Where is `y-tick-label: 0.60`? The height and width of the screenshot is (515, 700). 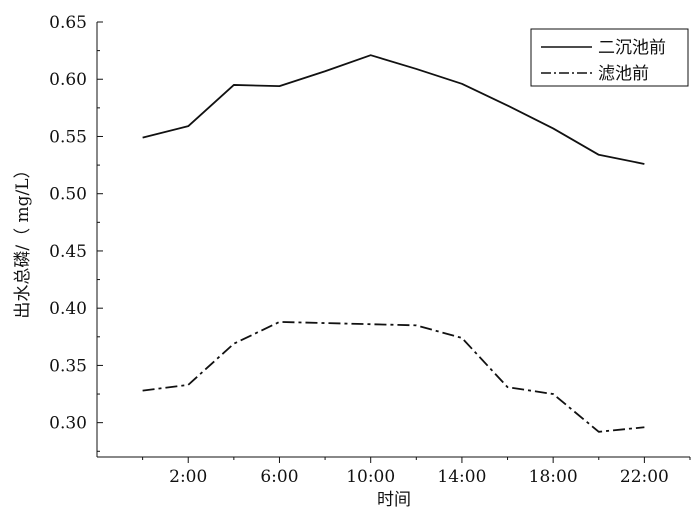 y-tick-label: 0.60 is located at coordinates (68, 80).